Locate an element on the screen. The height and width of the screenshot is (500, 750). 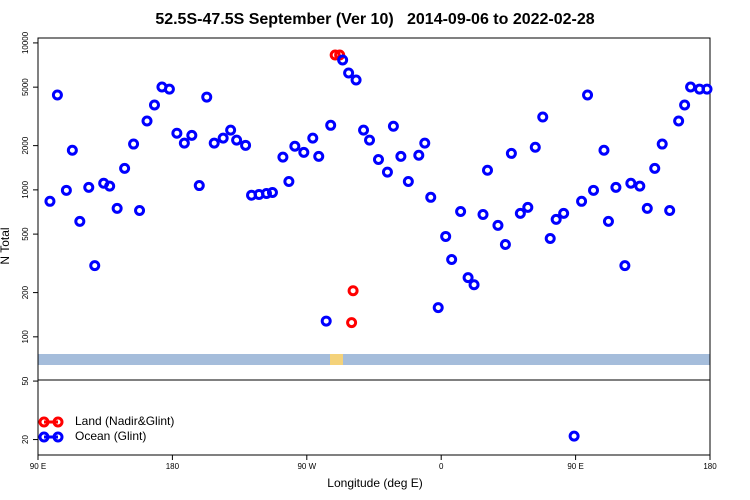
x-axis-label: Longitude (deg E) is located at coordinates (374, 483).